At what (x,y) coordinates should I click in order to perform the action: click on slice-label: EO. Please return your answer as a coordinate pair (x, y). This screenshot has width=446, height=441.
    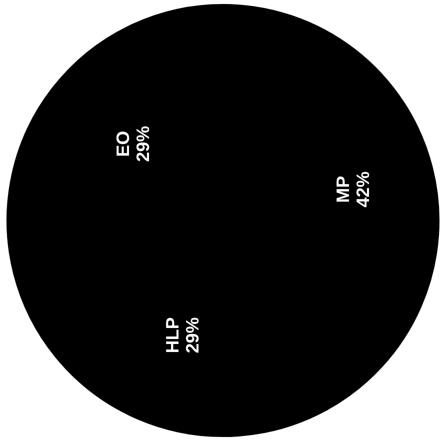
    Looking at the image, I should click on (123, 143).